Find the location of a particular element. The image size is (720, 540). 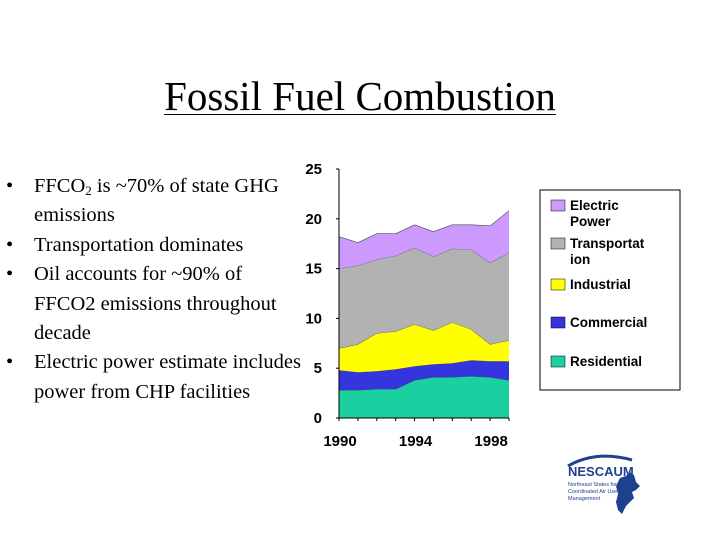

area-edge is located at coordinates (424, 227).